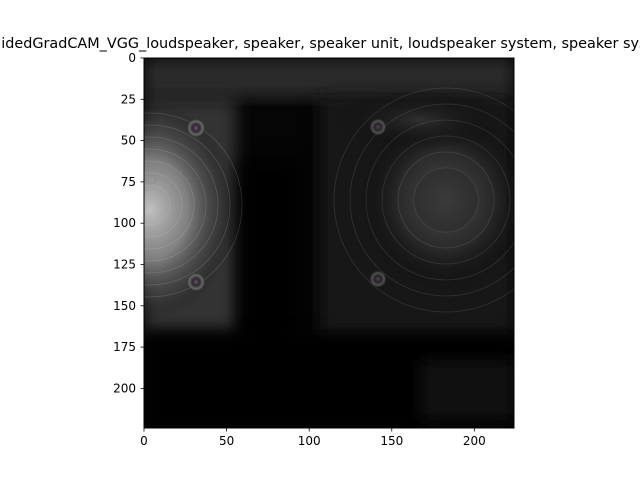 The width and height of the screenshot is (640, 480). What do you see at coordinates (124, 347) in the screenshot?
I see `y-tick-label: 175` at bounding box center [124, 347].